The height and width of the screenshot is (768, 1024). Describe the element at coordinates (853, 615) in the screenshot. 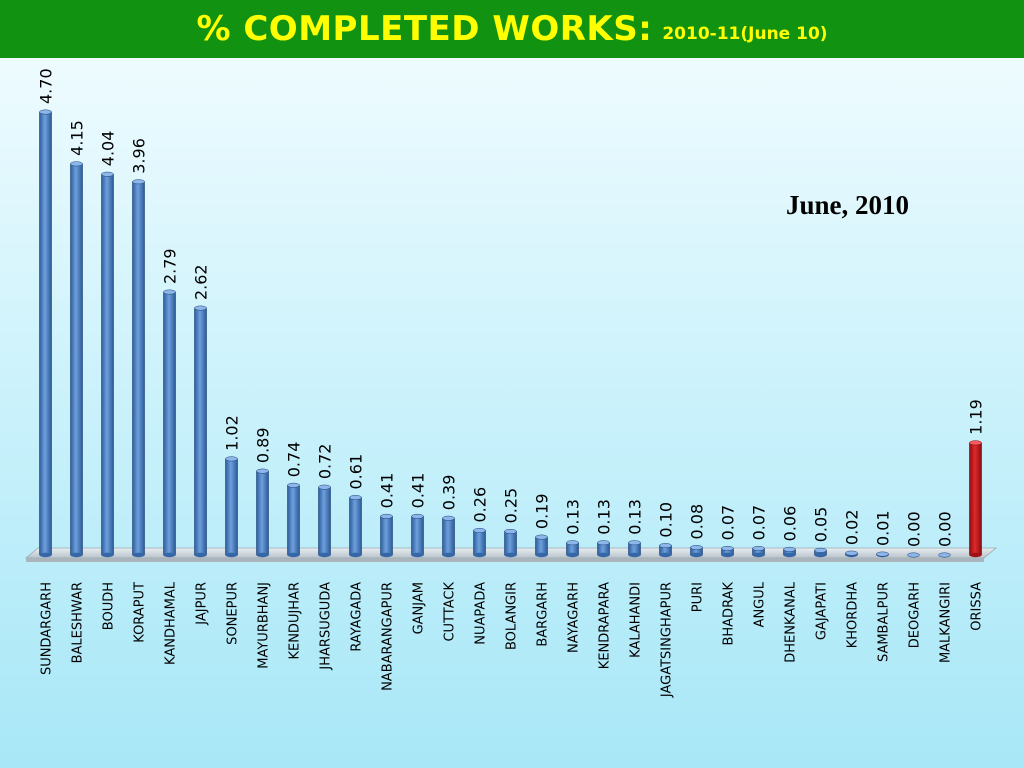

I see `category-label: KHORDHA` at that location.